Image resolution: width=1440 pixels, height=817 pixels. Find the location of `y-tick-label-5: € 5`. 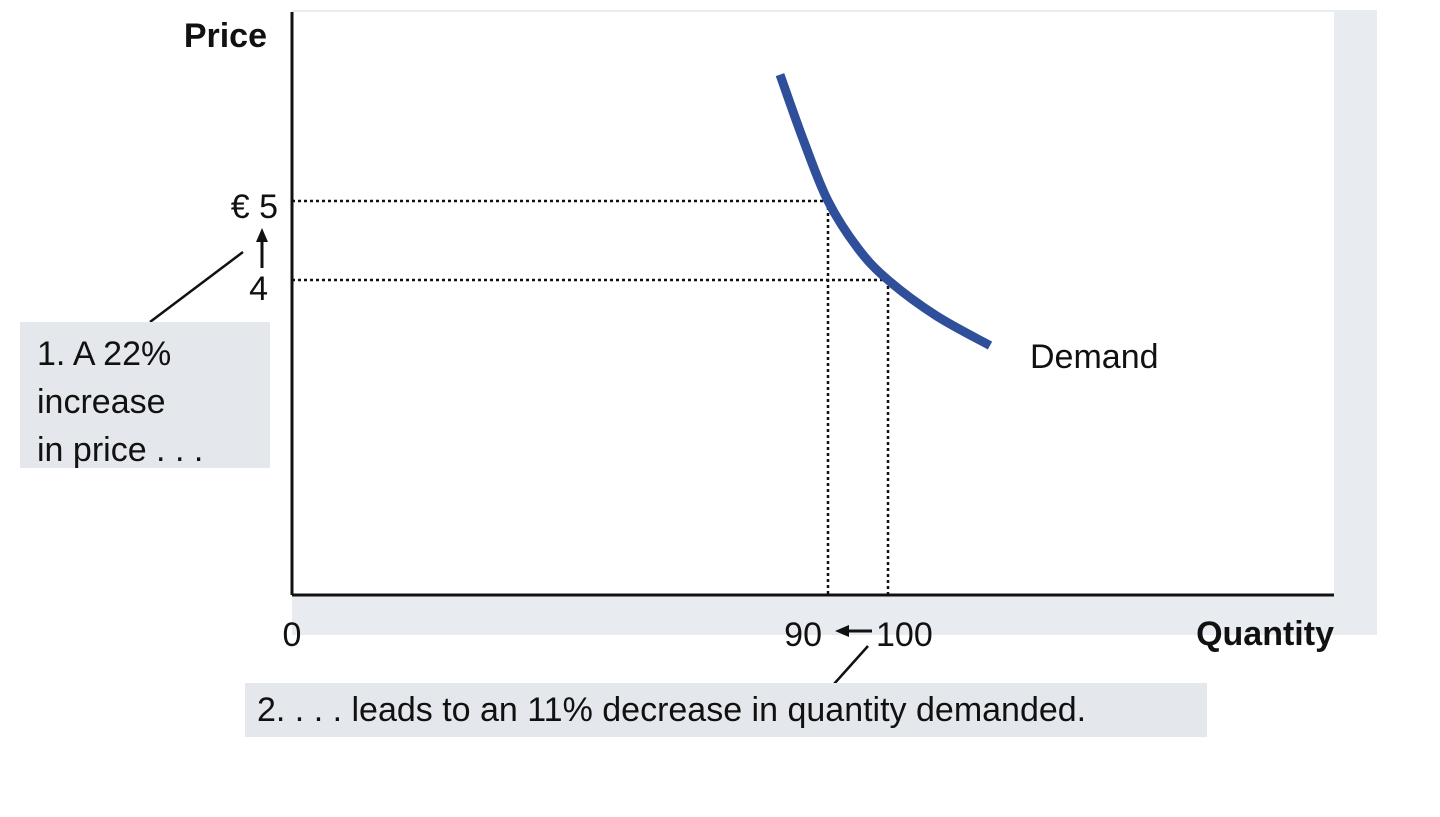

y-tick-label-5: € 5 is located at coordinates (254, 207).